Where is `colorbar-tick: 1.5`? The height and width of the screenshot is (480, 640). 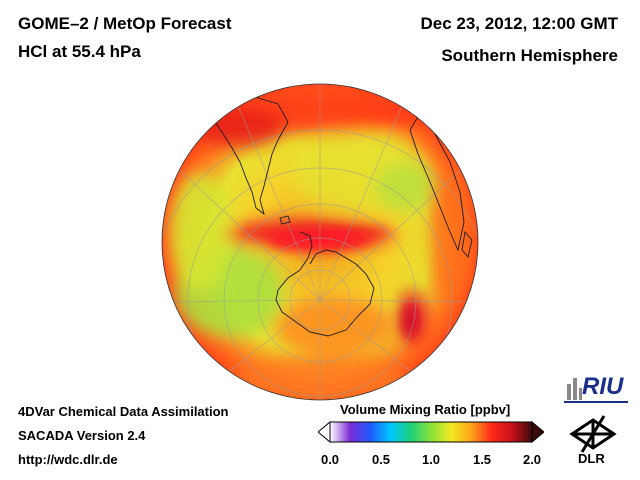
colorbar-tick: 1.5 is located at coordinates (482, 459).